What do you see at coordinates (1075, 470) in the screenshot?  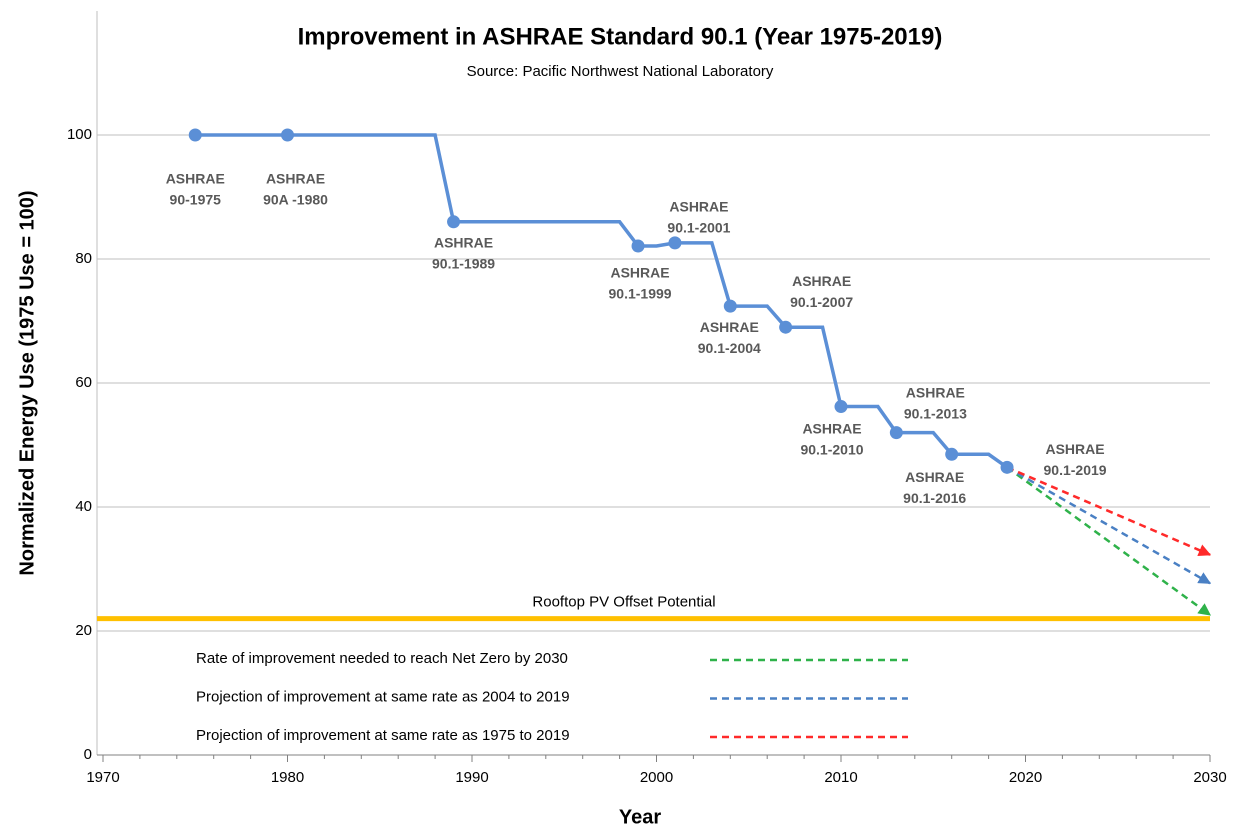 I see `standard-label: 90.1-2019` at bounding box center [1075, 470].